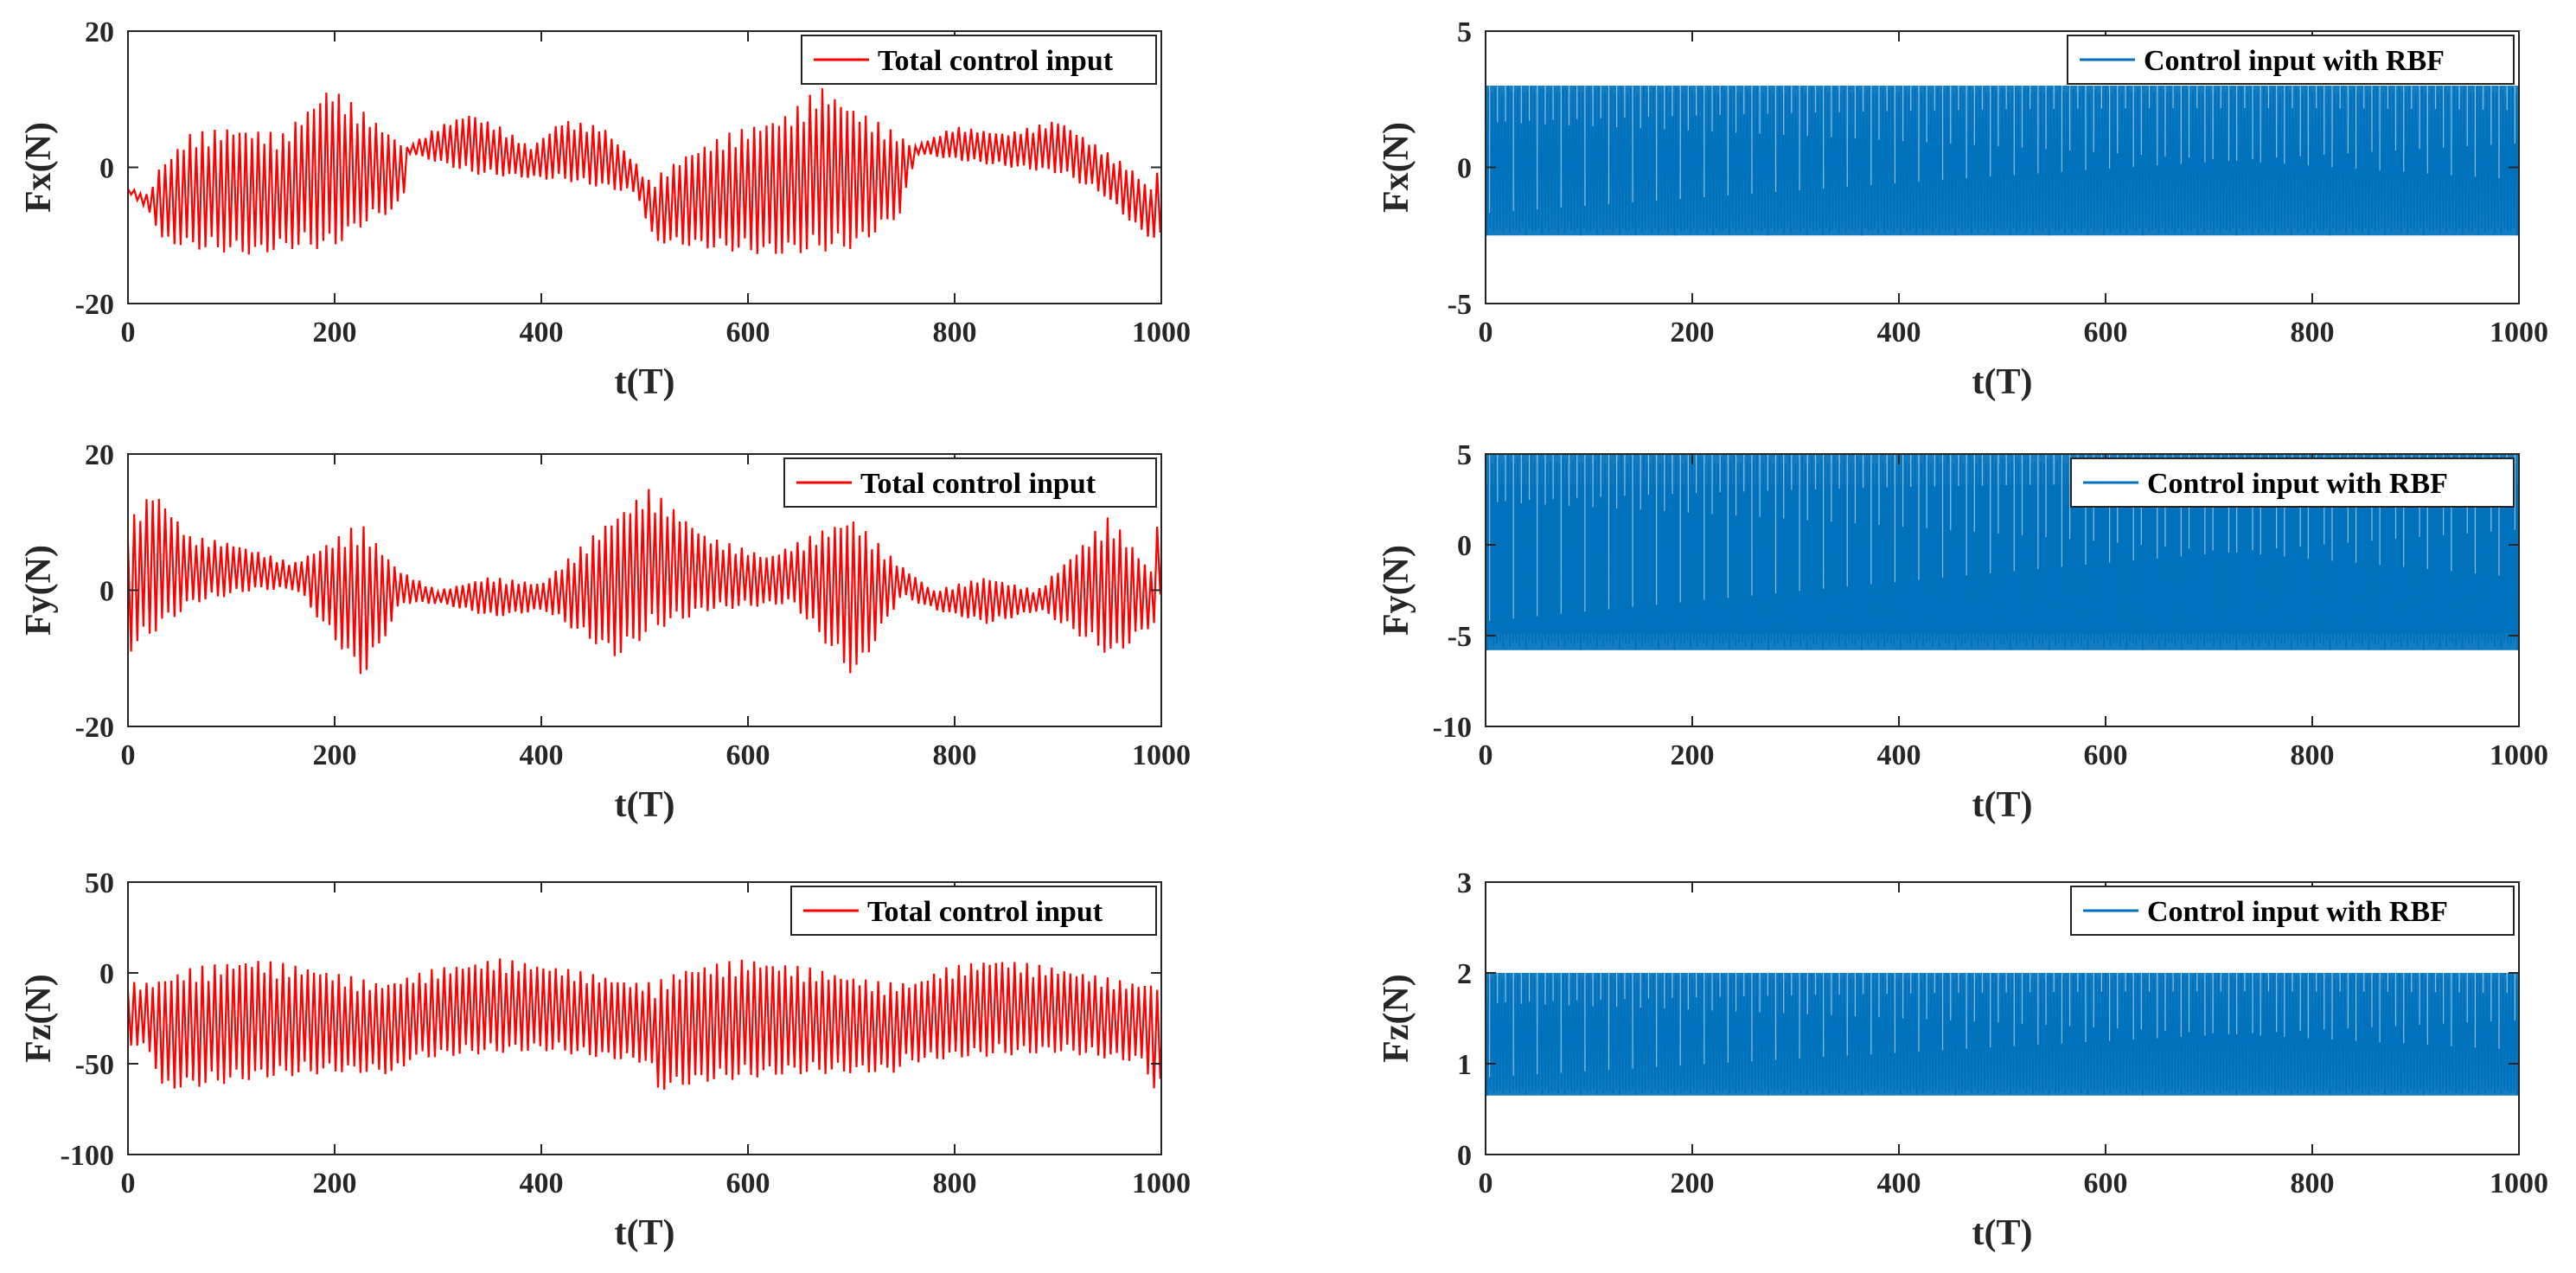 This screenshot has width=2576, height=1273. What do you see at coordinates (1460, 637) in the screenshot?
I see `y-tick-label: -5` at bounding box center [1460, 637].